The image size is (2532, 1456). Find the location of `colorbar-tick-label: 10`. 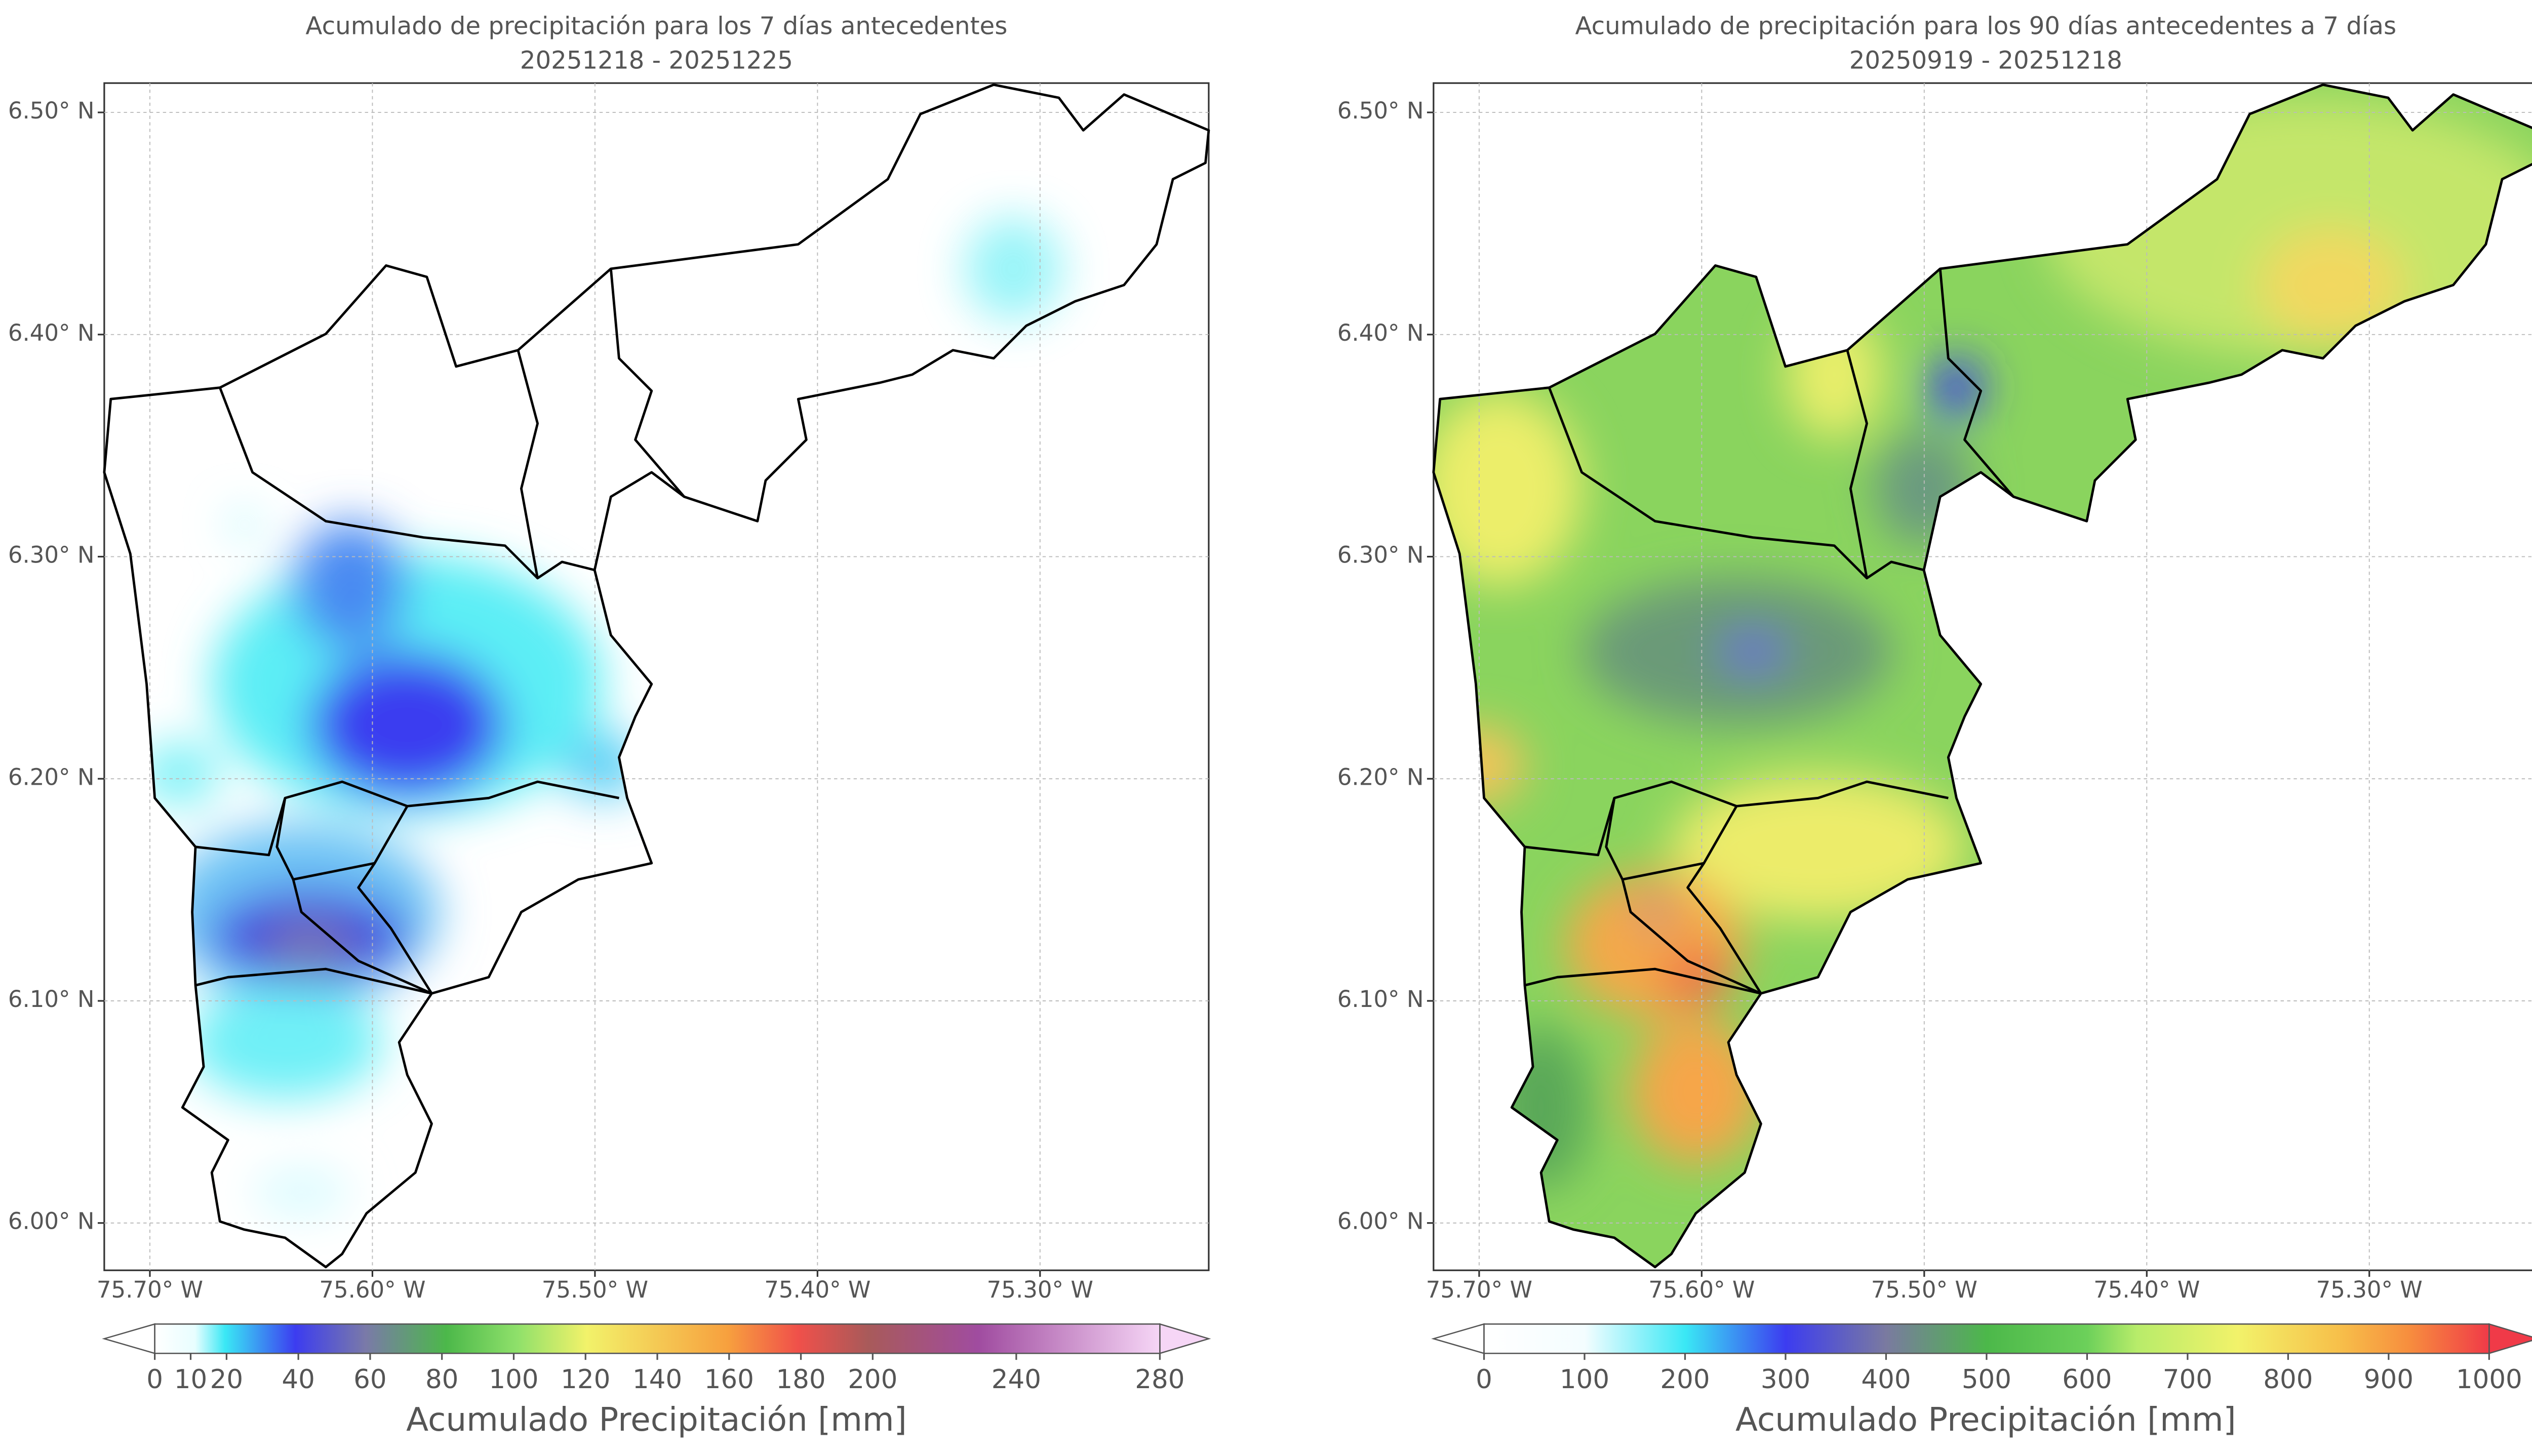

colorbar-tick-label: 10 is located at coordinates (190, 1379).